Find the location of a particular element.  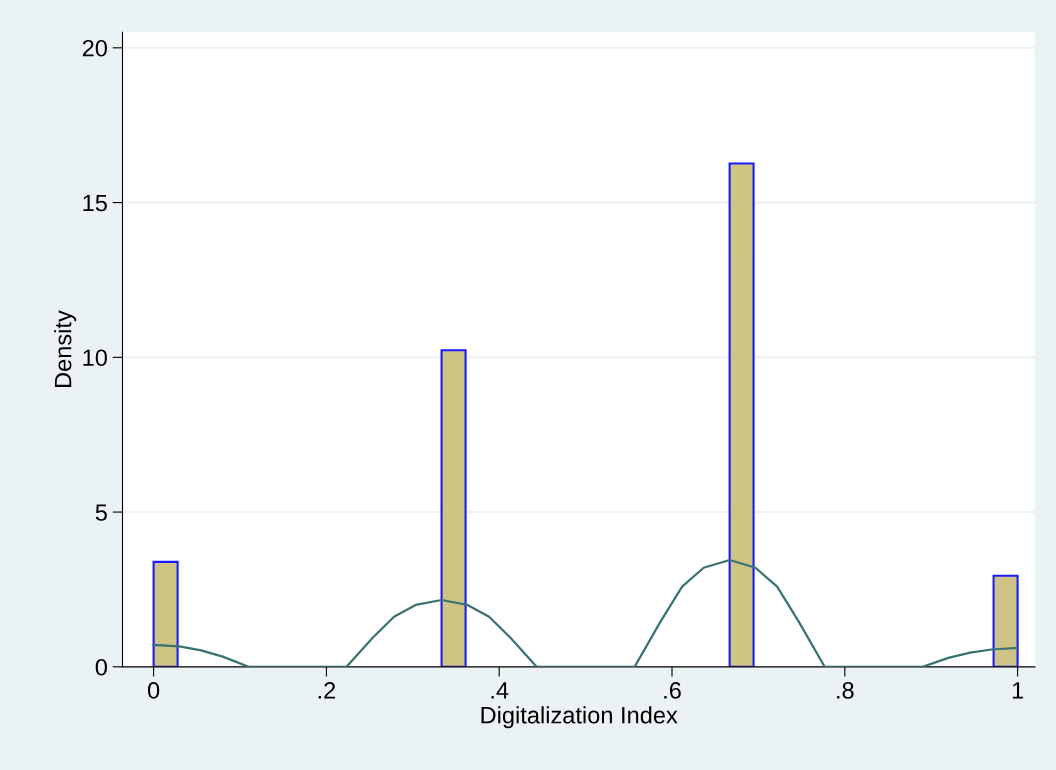

y-tick-label: 15 is located at coordinates (95, 203).